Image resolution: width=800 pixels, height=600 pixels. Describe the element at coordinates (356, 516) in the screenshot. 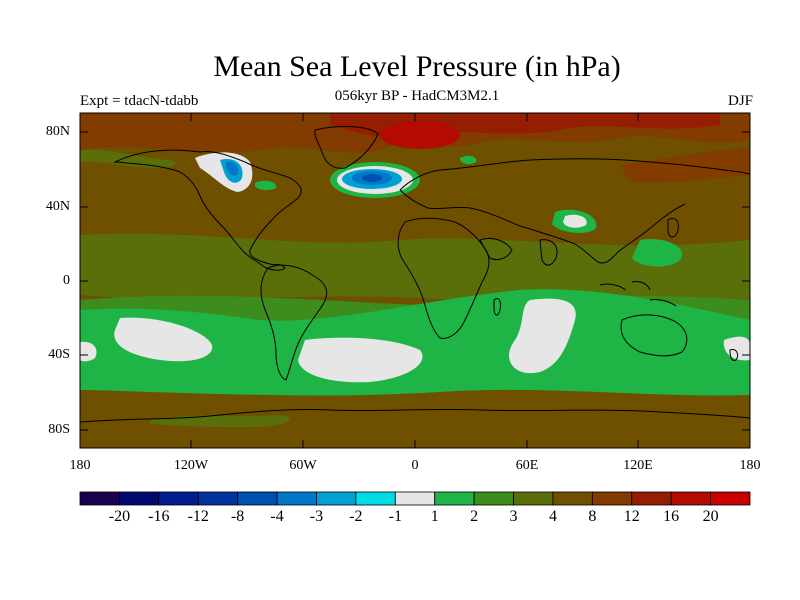

I see `colorbar-tick-label: -2` at that location.